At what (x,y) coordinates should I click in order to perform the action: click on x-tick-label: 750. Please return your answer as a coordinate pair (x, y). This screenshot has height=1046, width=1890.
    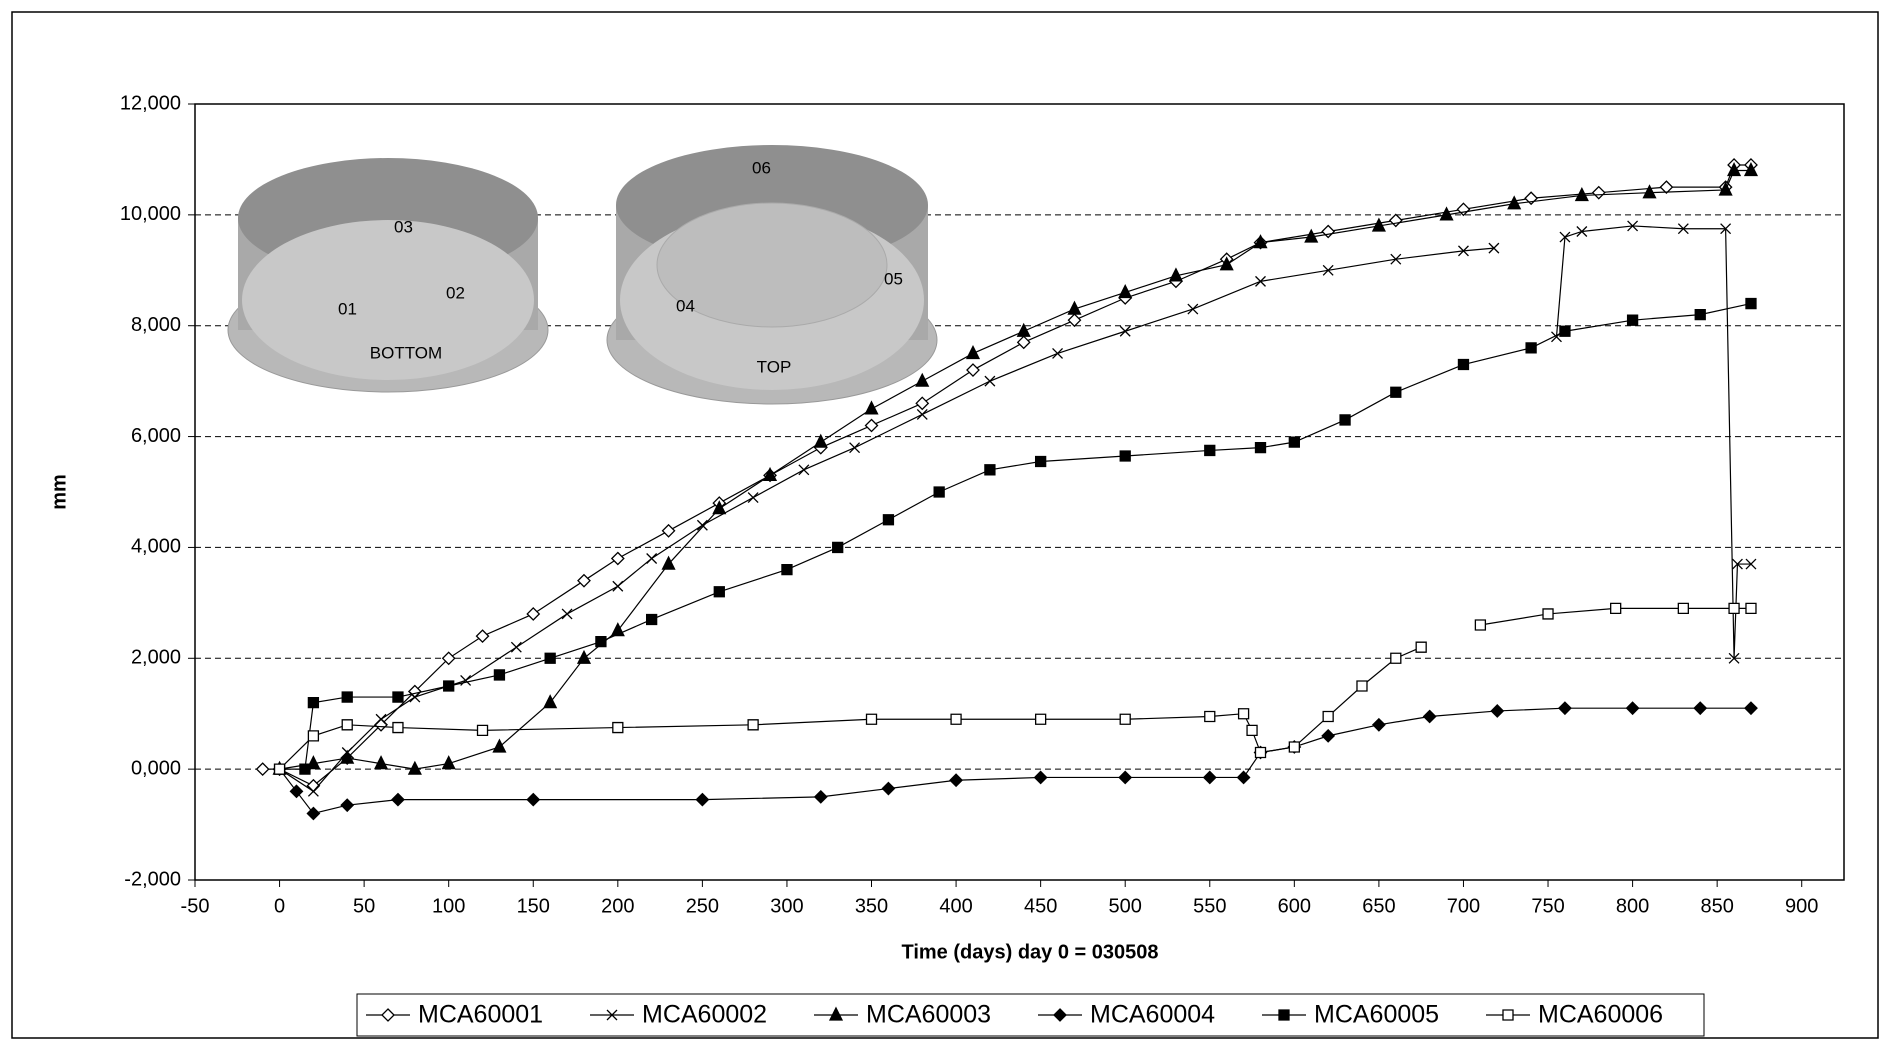
    Looking at the image, I should click on (1547, 906).